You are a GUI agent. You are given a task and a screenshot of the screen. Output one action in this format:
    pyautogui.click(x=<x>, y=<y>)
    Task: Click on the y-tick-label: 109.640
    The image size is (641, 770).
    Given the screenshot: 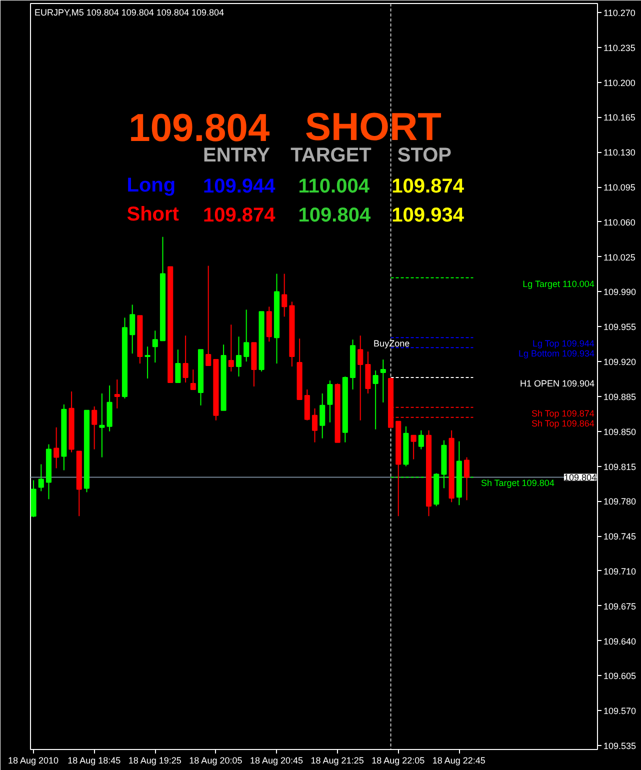 What is the action you would take?
    pyautogui.click(x=620, y=641)
    